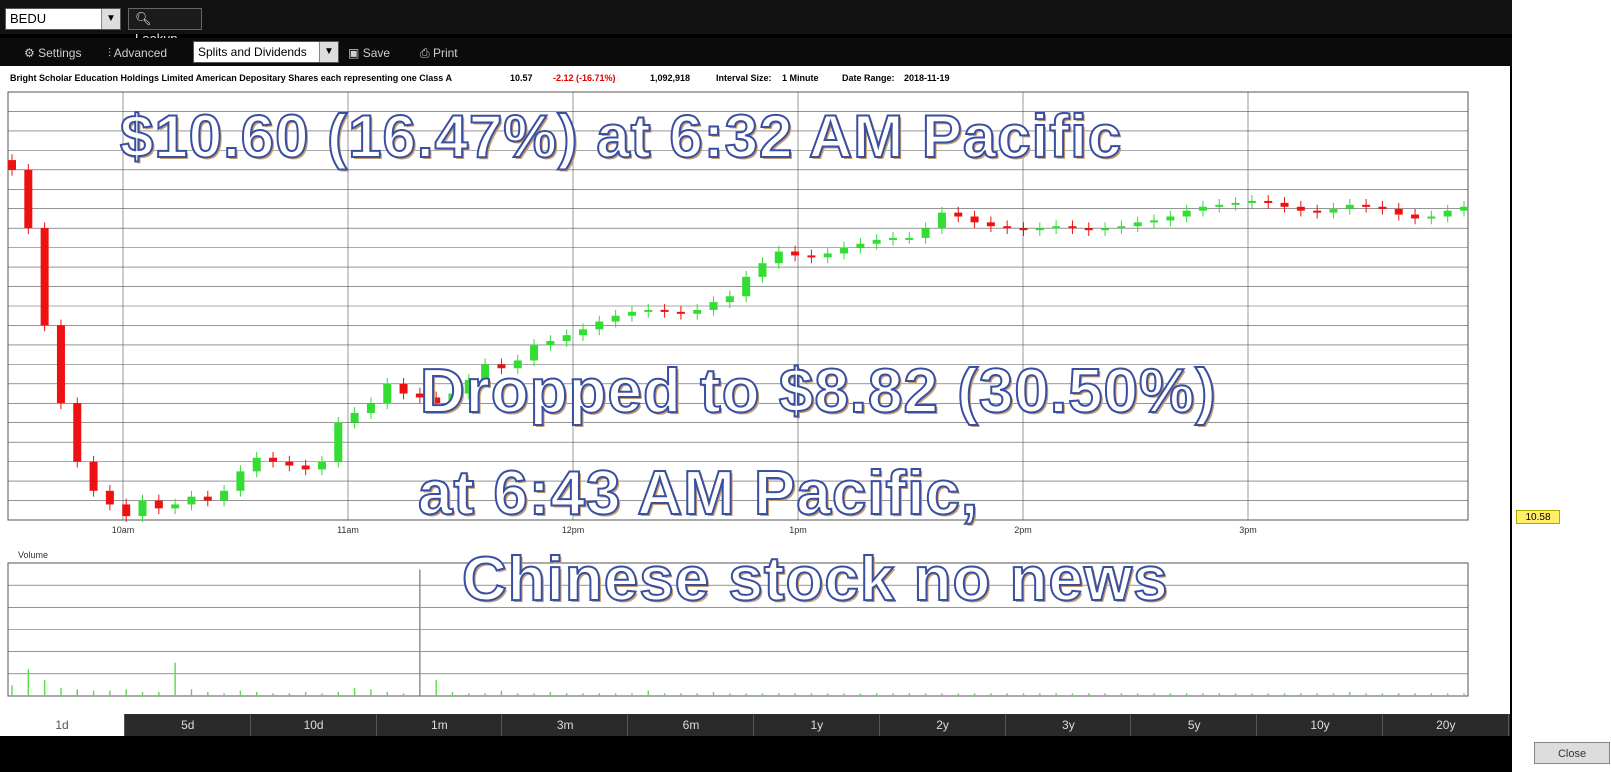 This screenshot has height=772, width=1611. I want to click on splits-label: Splits and Dividends, so click(252, 52).